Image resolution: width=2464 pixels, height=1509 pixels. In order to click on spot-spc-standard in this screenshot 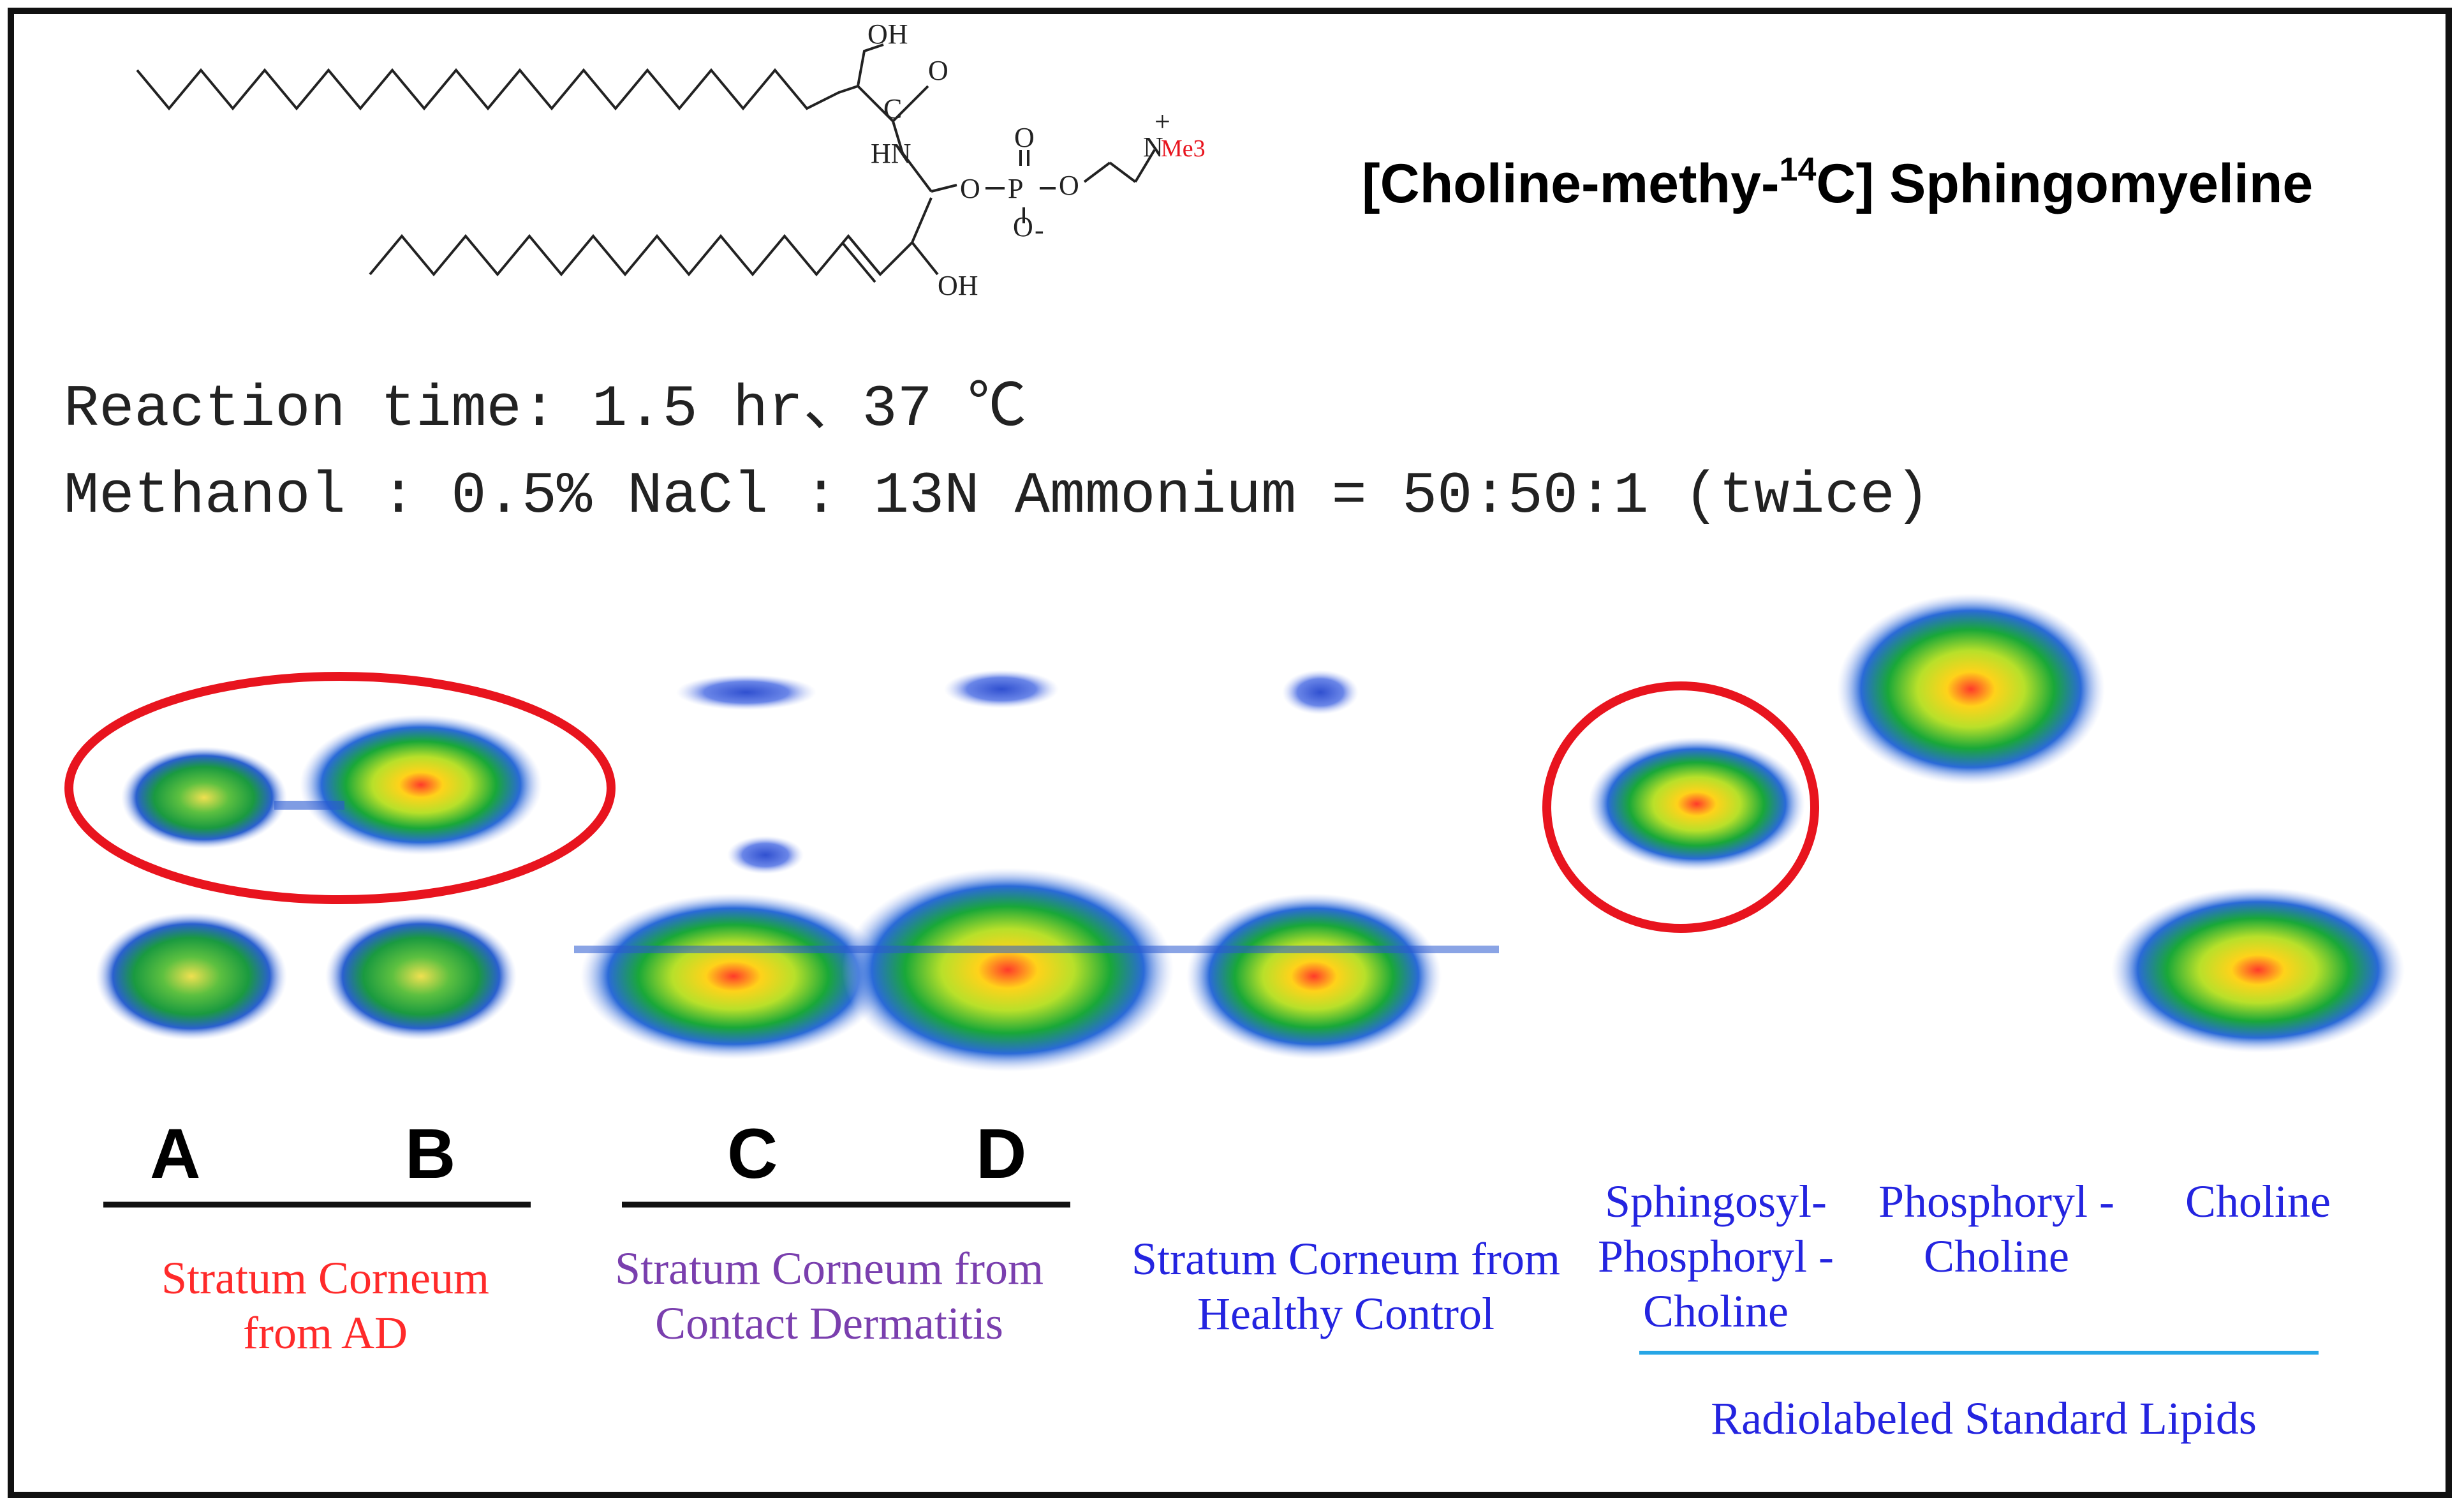, I will do `click(1696, 804)`.